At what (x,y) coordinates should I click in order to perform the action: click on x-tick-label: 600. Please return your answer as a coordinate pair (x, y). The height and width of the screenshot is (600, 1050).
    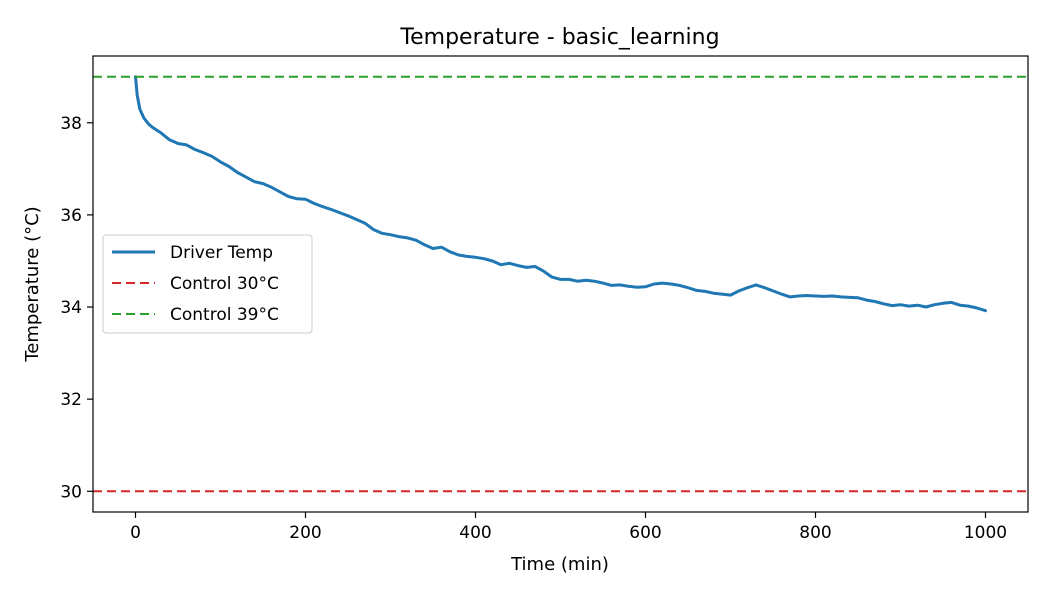
    Looking at the image, I should click on (645, 533).